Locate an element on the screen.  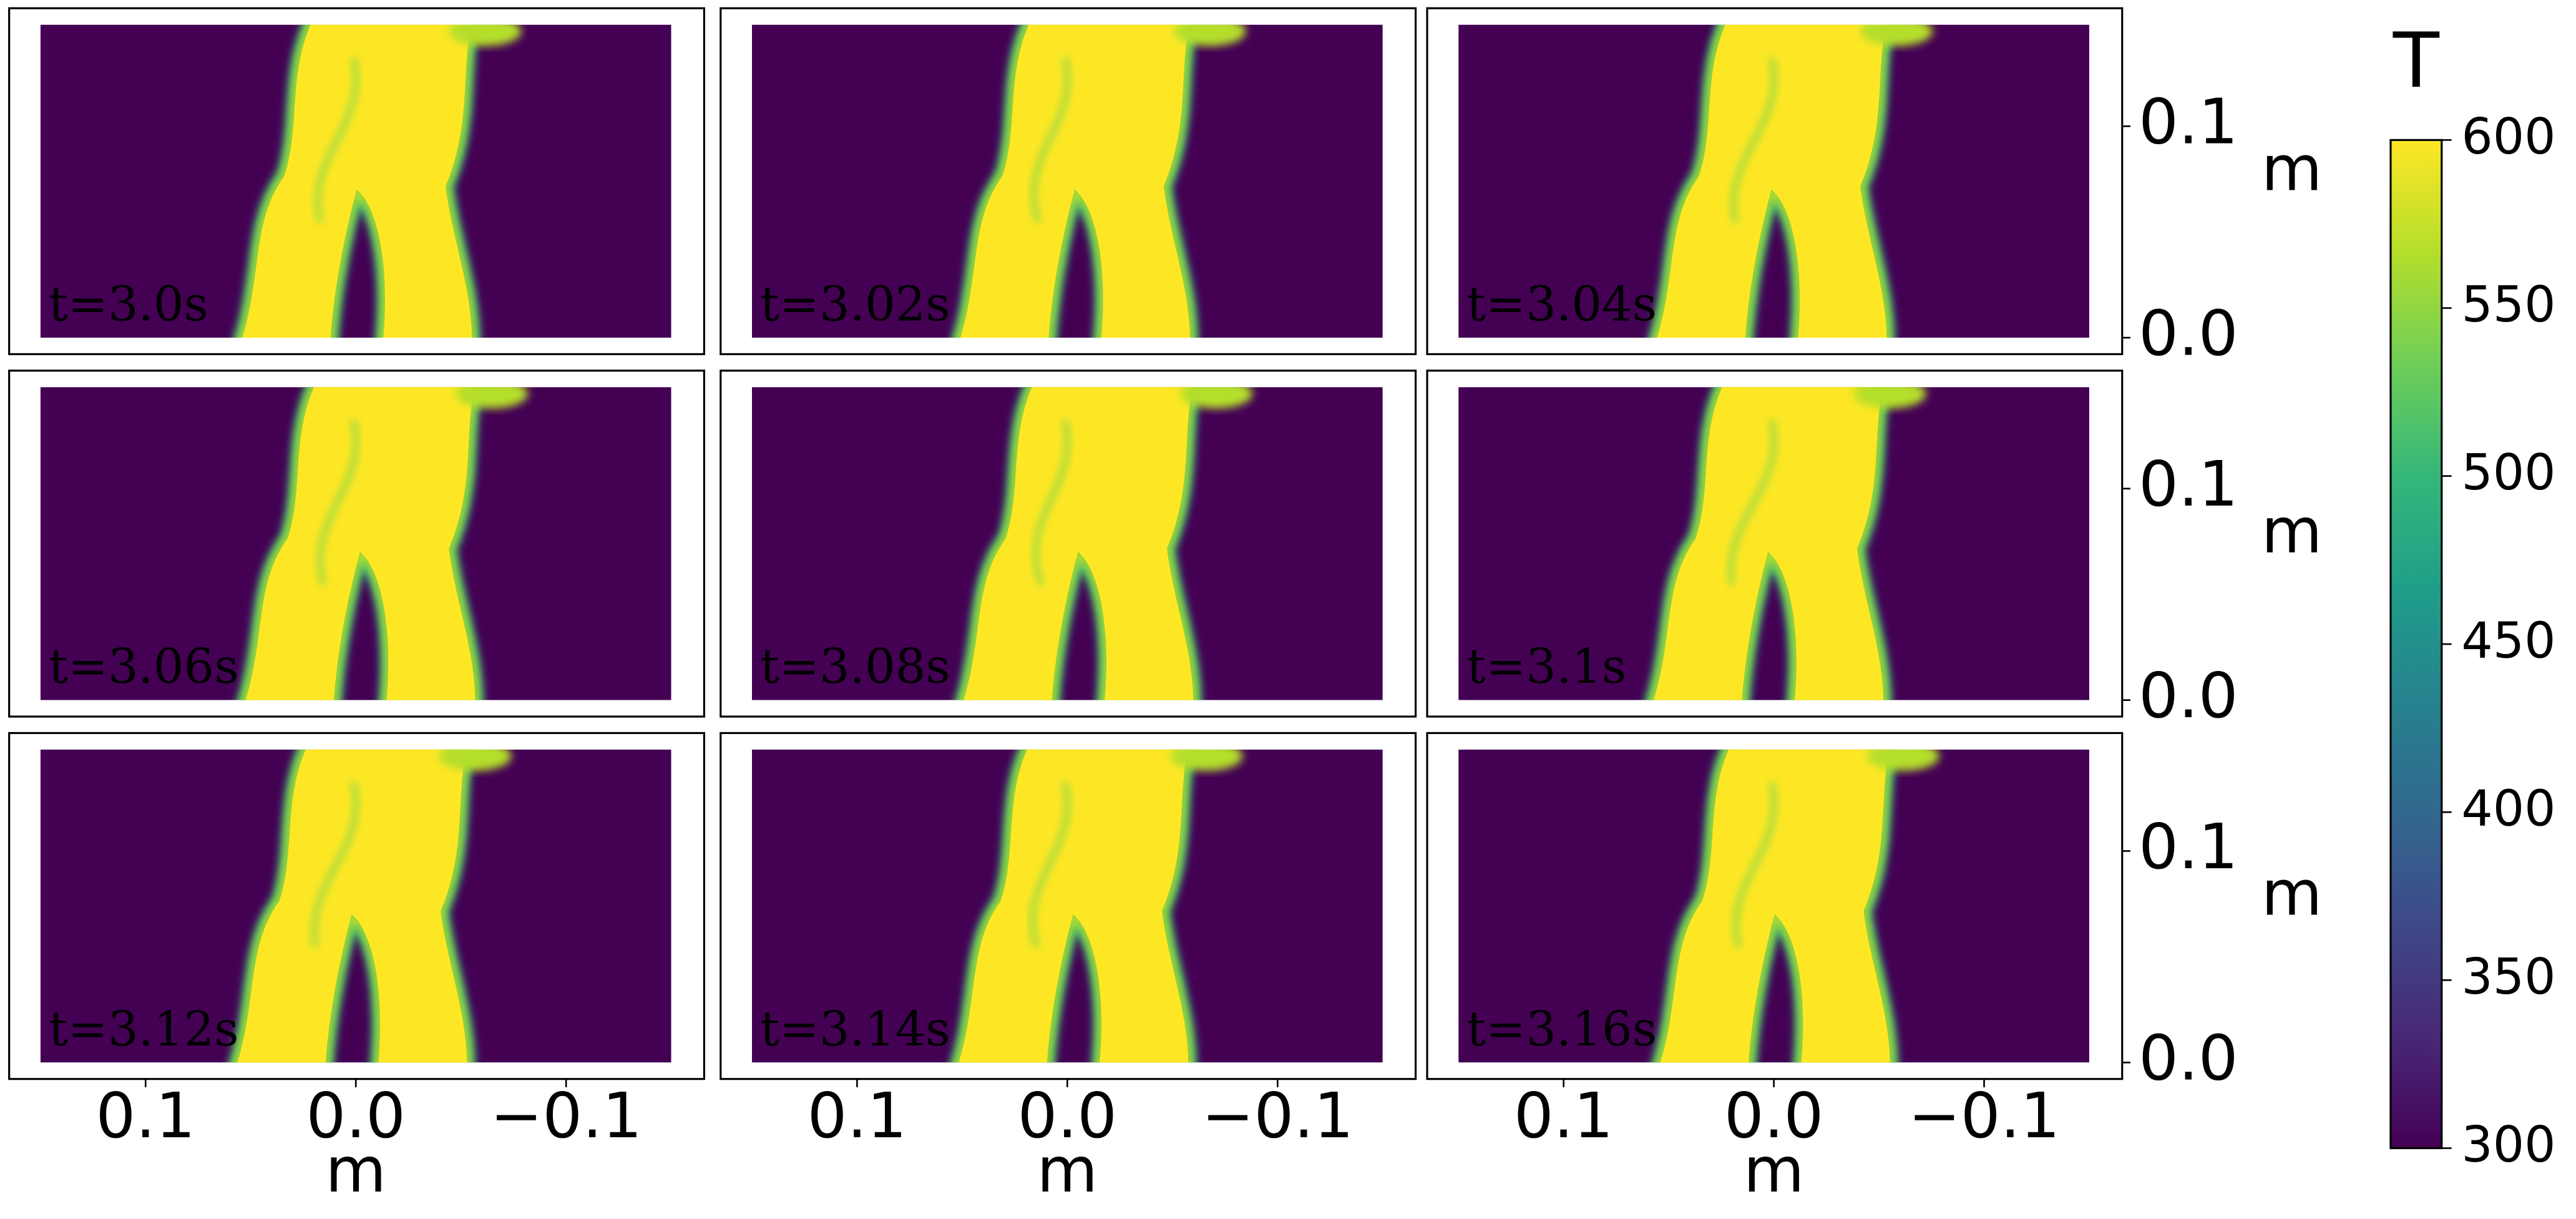
colorbar is located at coordinates (2416, 644).